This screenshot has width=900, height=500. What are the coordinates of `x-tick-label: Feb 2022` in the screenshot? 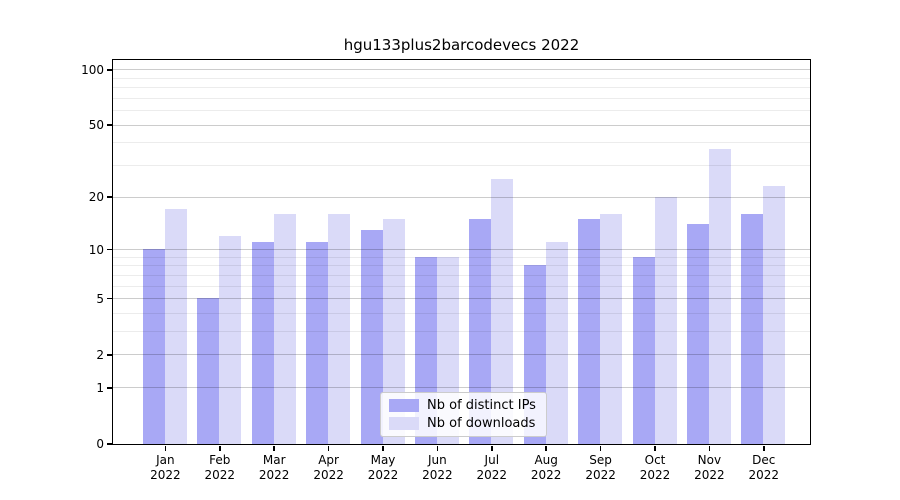 It's located at (220, 467).